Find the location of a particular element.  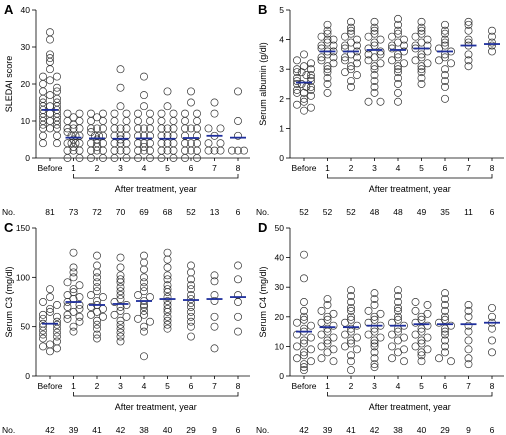

panel-letter: B is located at coordinates (262, 9).